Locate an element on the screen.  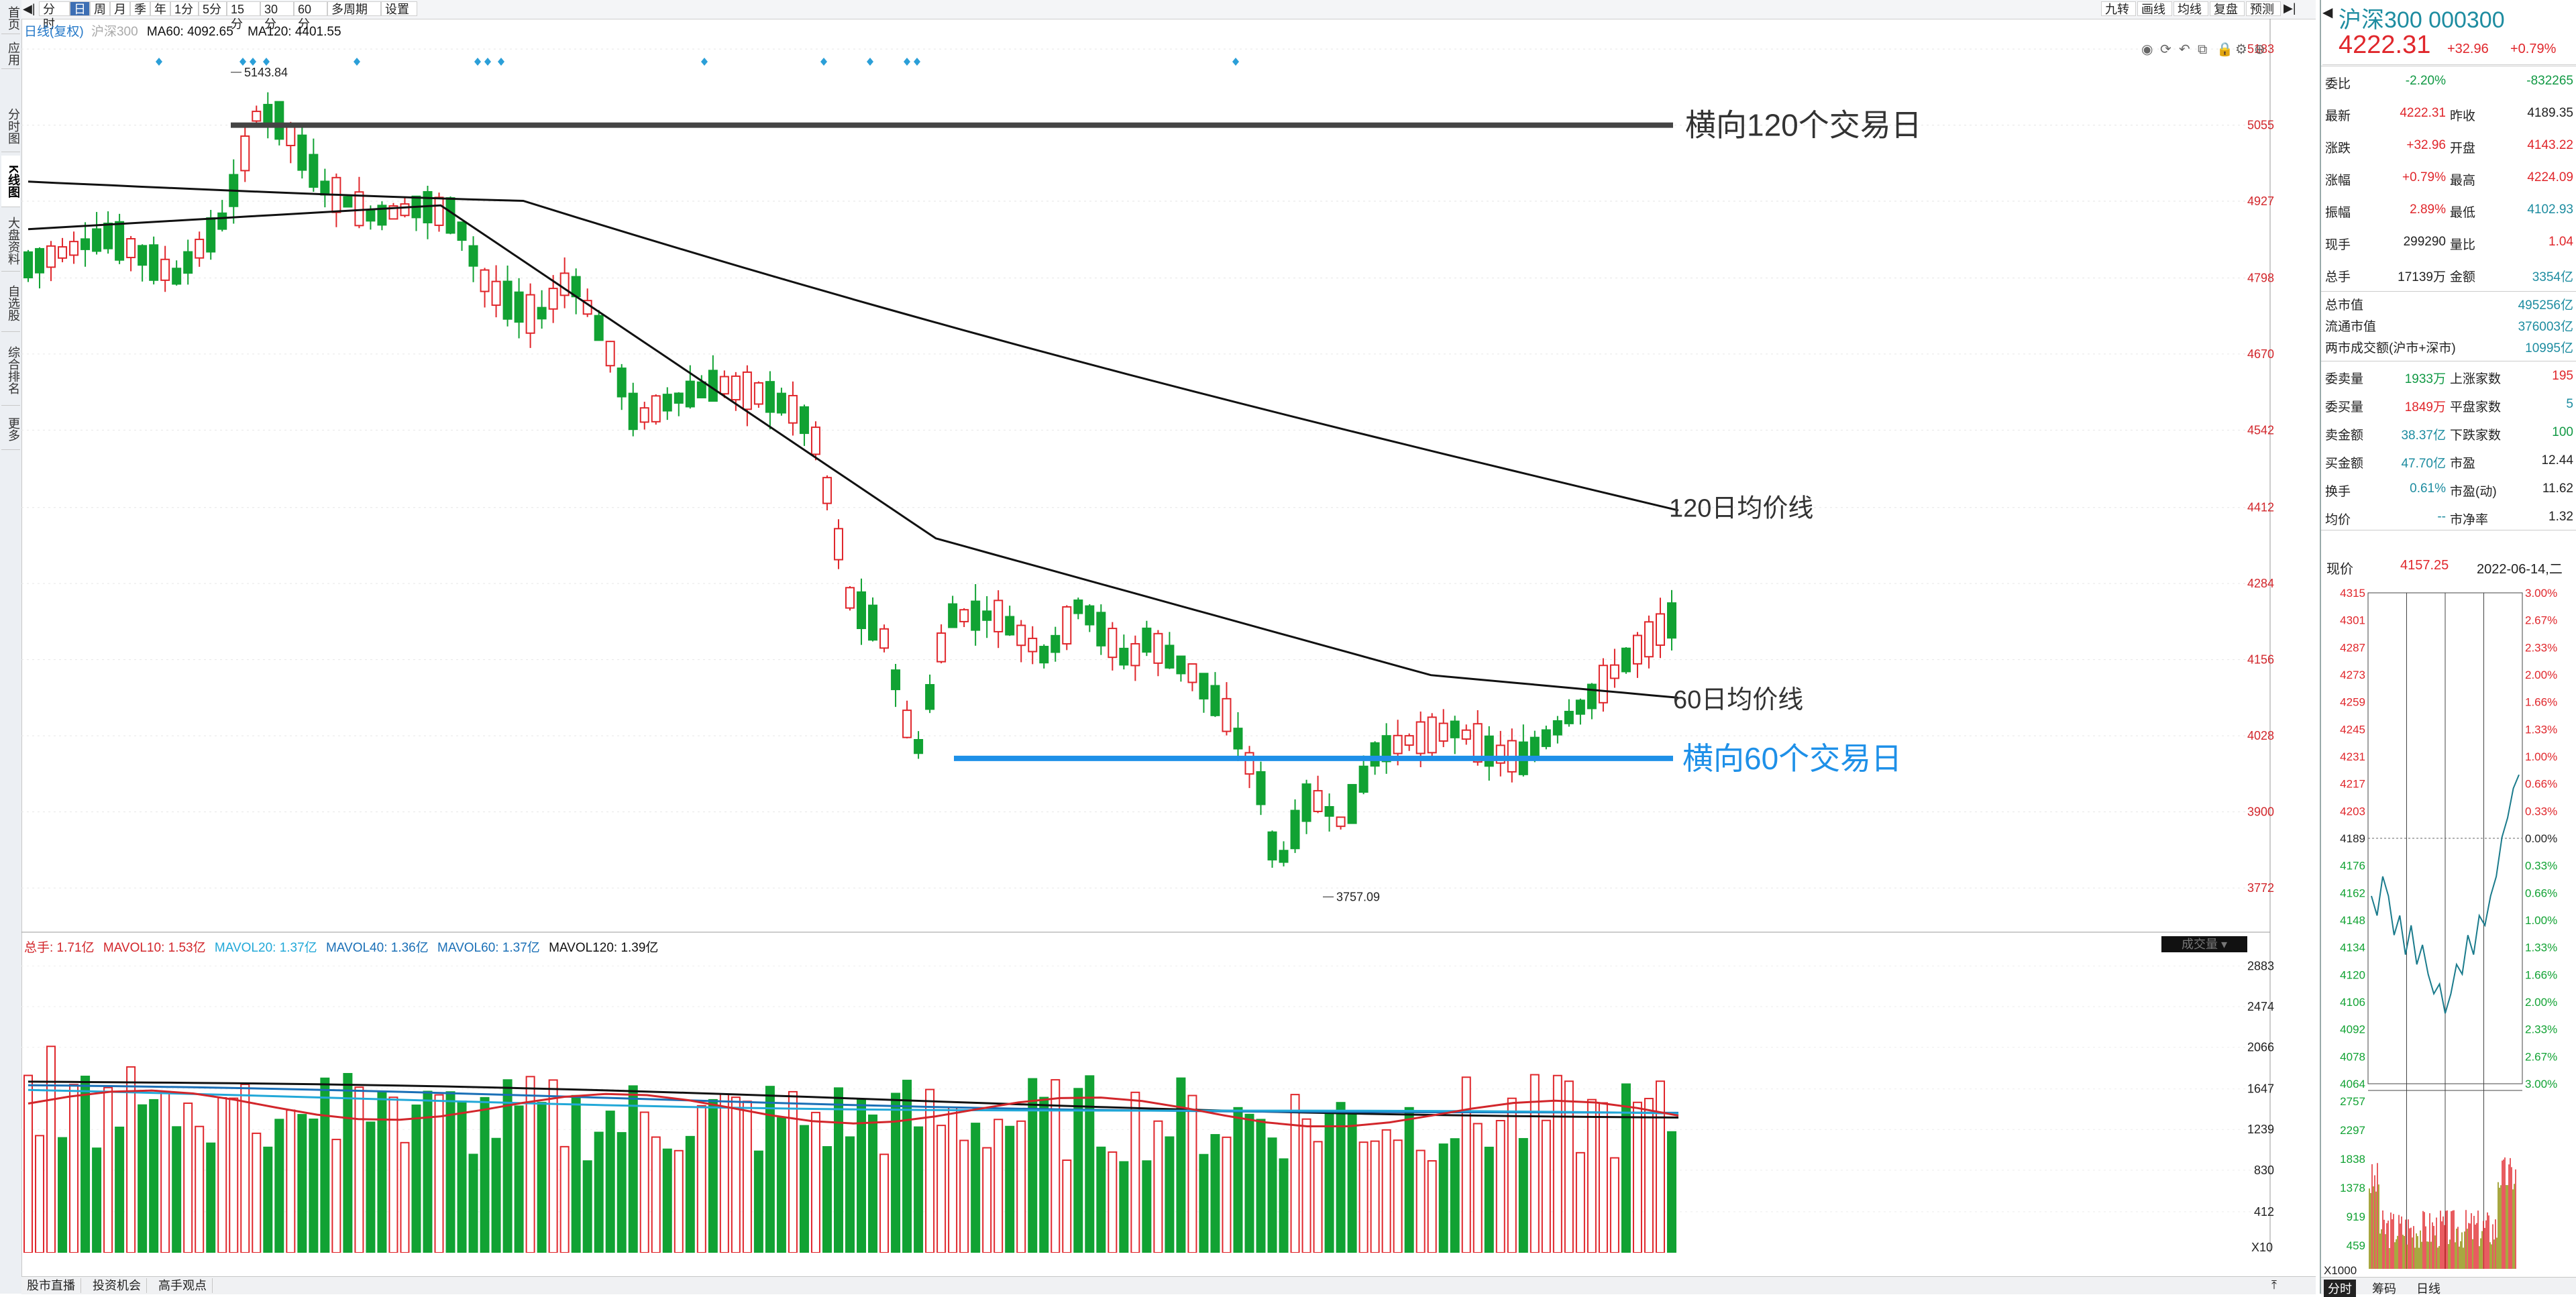
tool-btn-2: 均线 is located at coordinates (2191, 8).